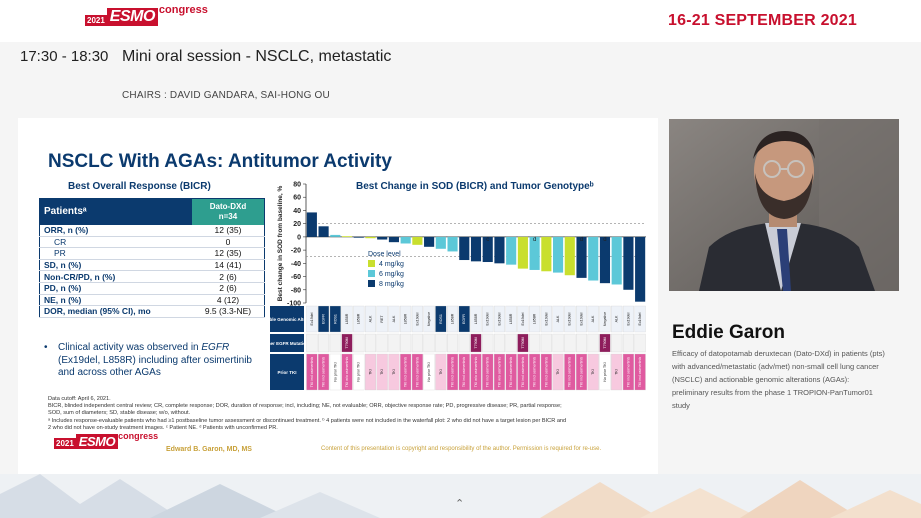 The width and height of the screenshot is (921, 518). I want to click on row-value: 4 (12), so click(228, 300).